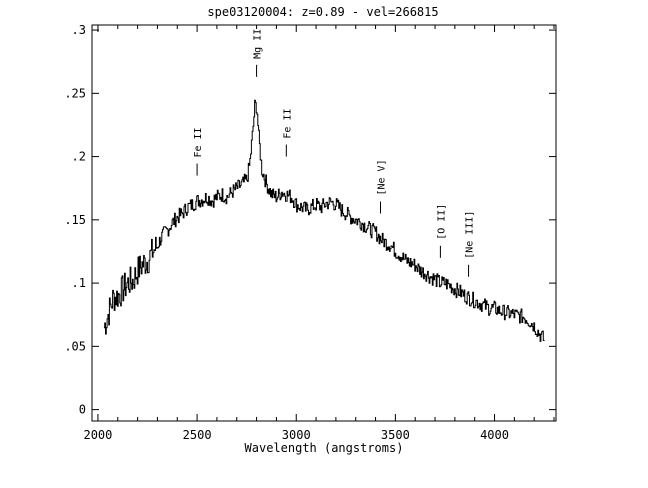 The width and height of the screenshot is (648, 488). Describe the element at coordinates (382, 177) in the screenshot. I see `emission-line-label: [Ne V]` at that location.